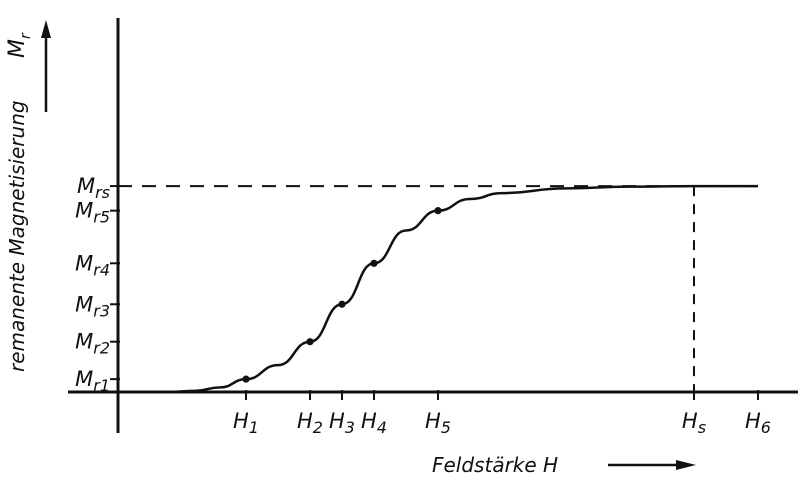 The image size is (800, 477). What do you see at coordinates (92, 265) in the screenshot?
I see `y-tick-label-4: Mr4` at bounding box center [92, 265].